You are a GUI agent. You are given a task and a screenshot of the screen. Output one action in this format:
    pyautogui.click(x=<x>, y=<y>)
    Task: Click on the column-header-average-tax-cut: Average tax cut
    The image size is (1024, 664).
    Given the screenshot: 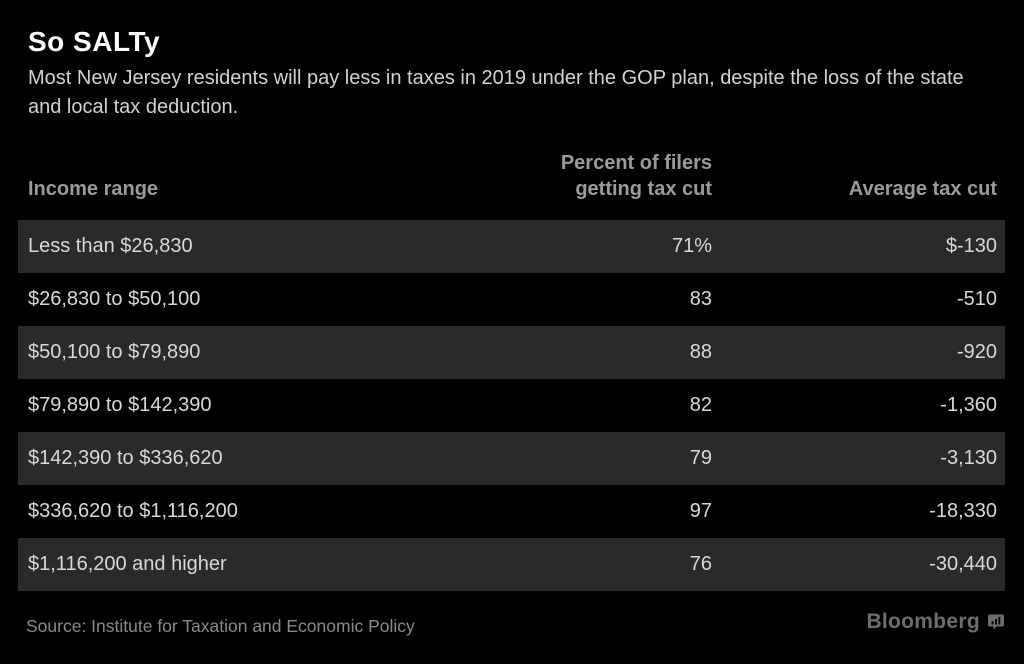 What is the action you would take?
    pyautogui.click(x=922, y=189)
    